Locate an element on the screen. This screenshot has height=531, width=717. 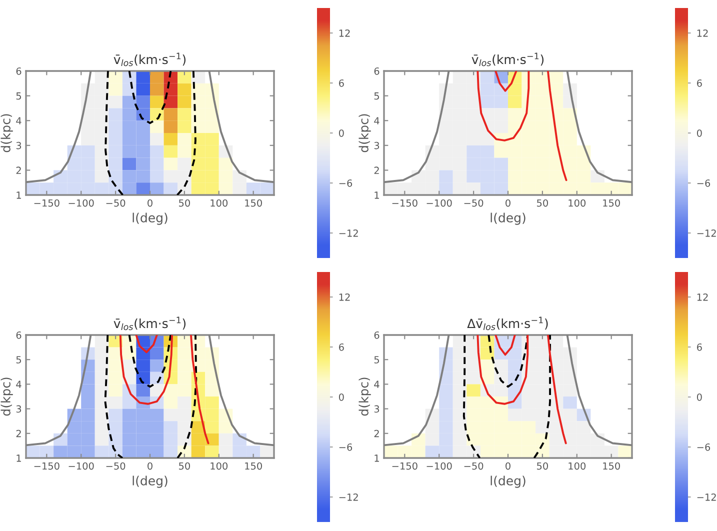
chart-title: Δv̄$_{los}$(km·s$^{−1}$) is located at coordinates (507, 323).